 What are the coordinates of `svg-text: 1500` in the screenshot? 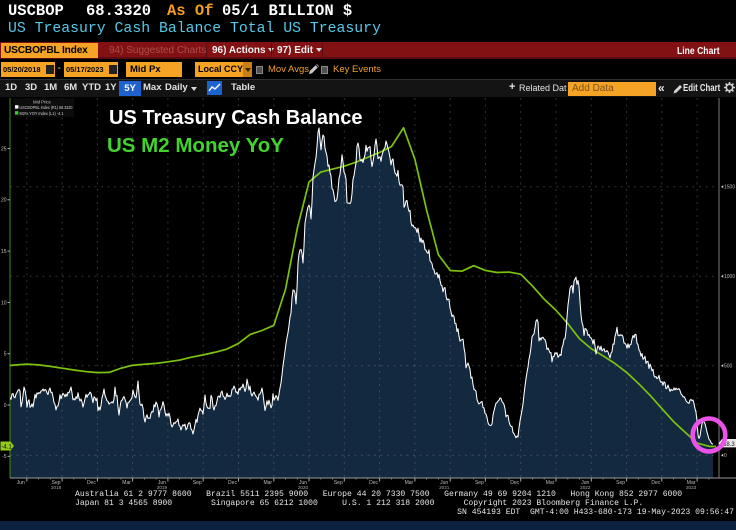 It's located at (729, 188).